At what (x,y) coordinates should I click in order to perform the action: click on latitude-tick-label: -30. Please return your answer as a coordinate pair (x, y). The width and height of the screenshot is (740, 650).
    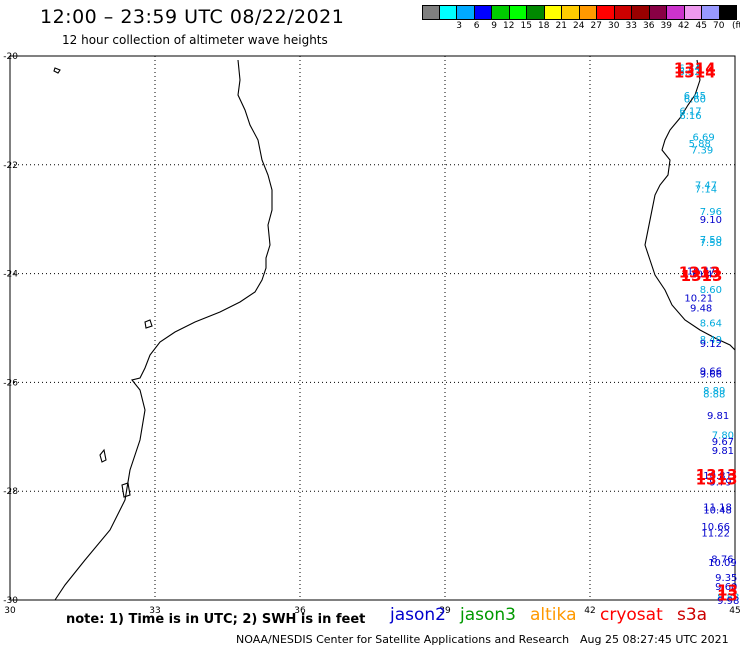
    Looking at the image, I should click on (10, 601).